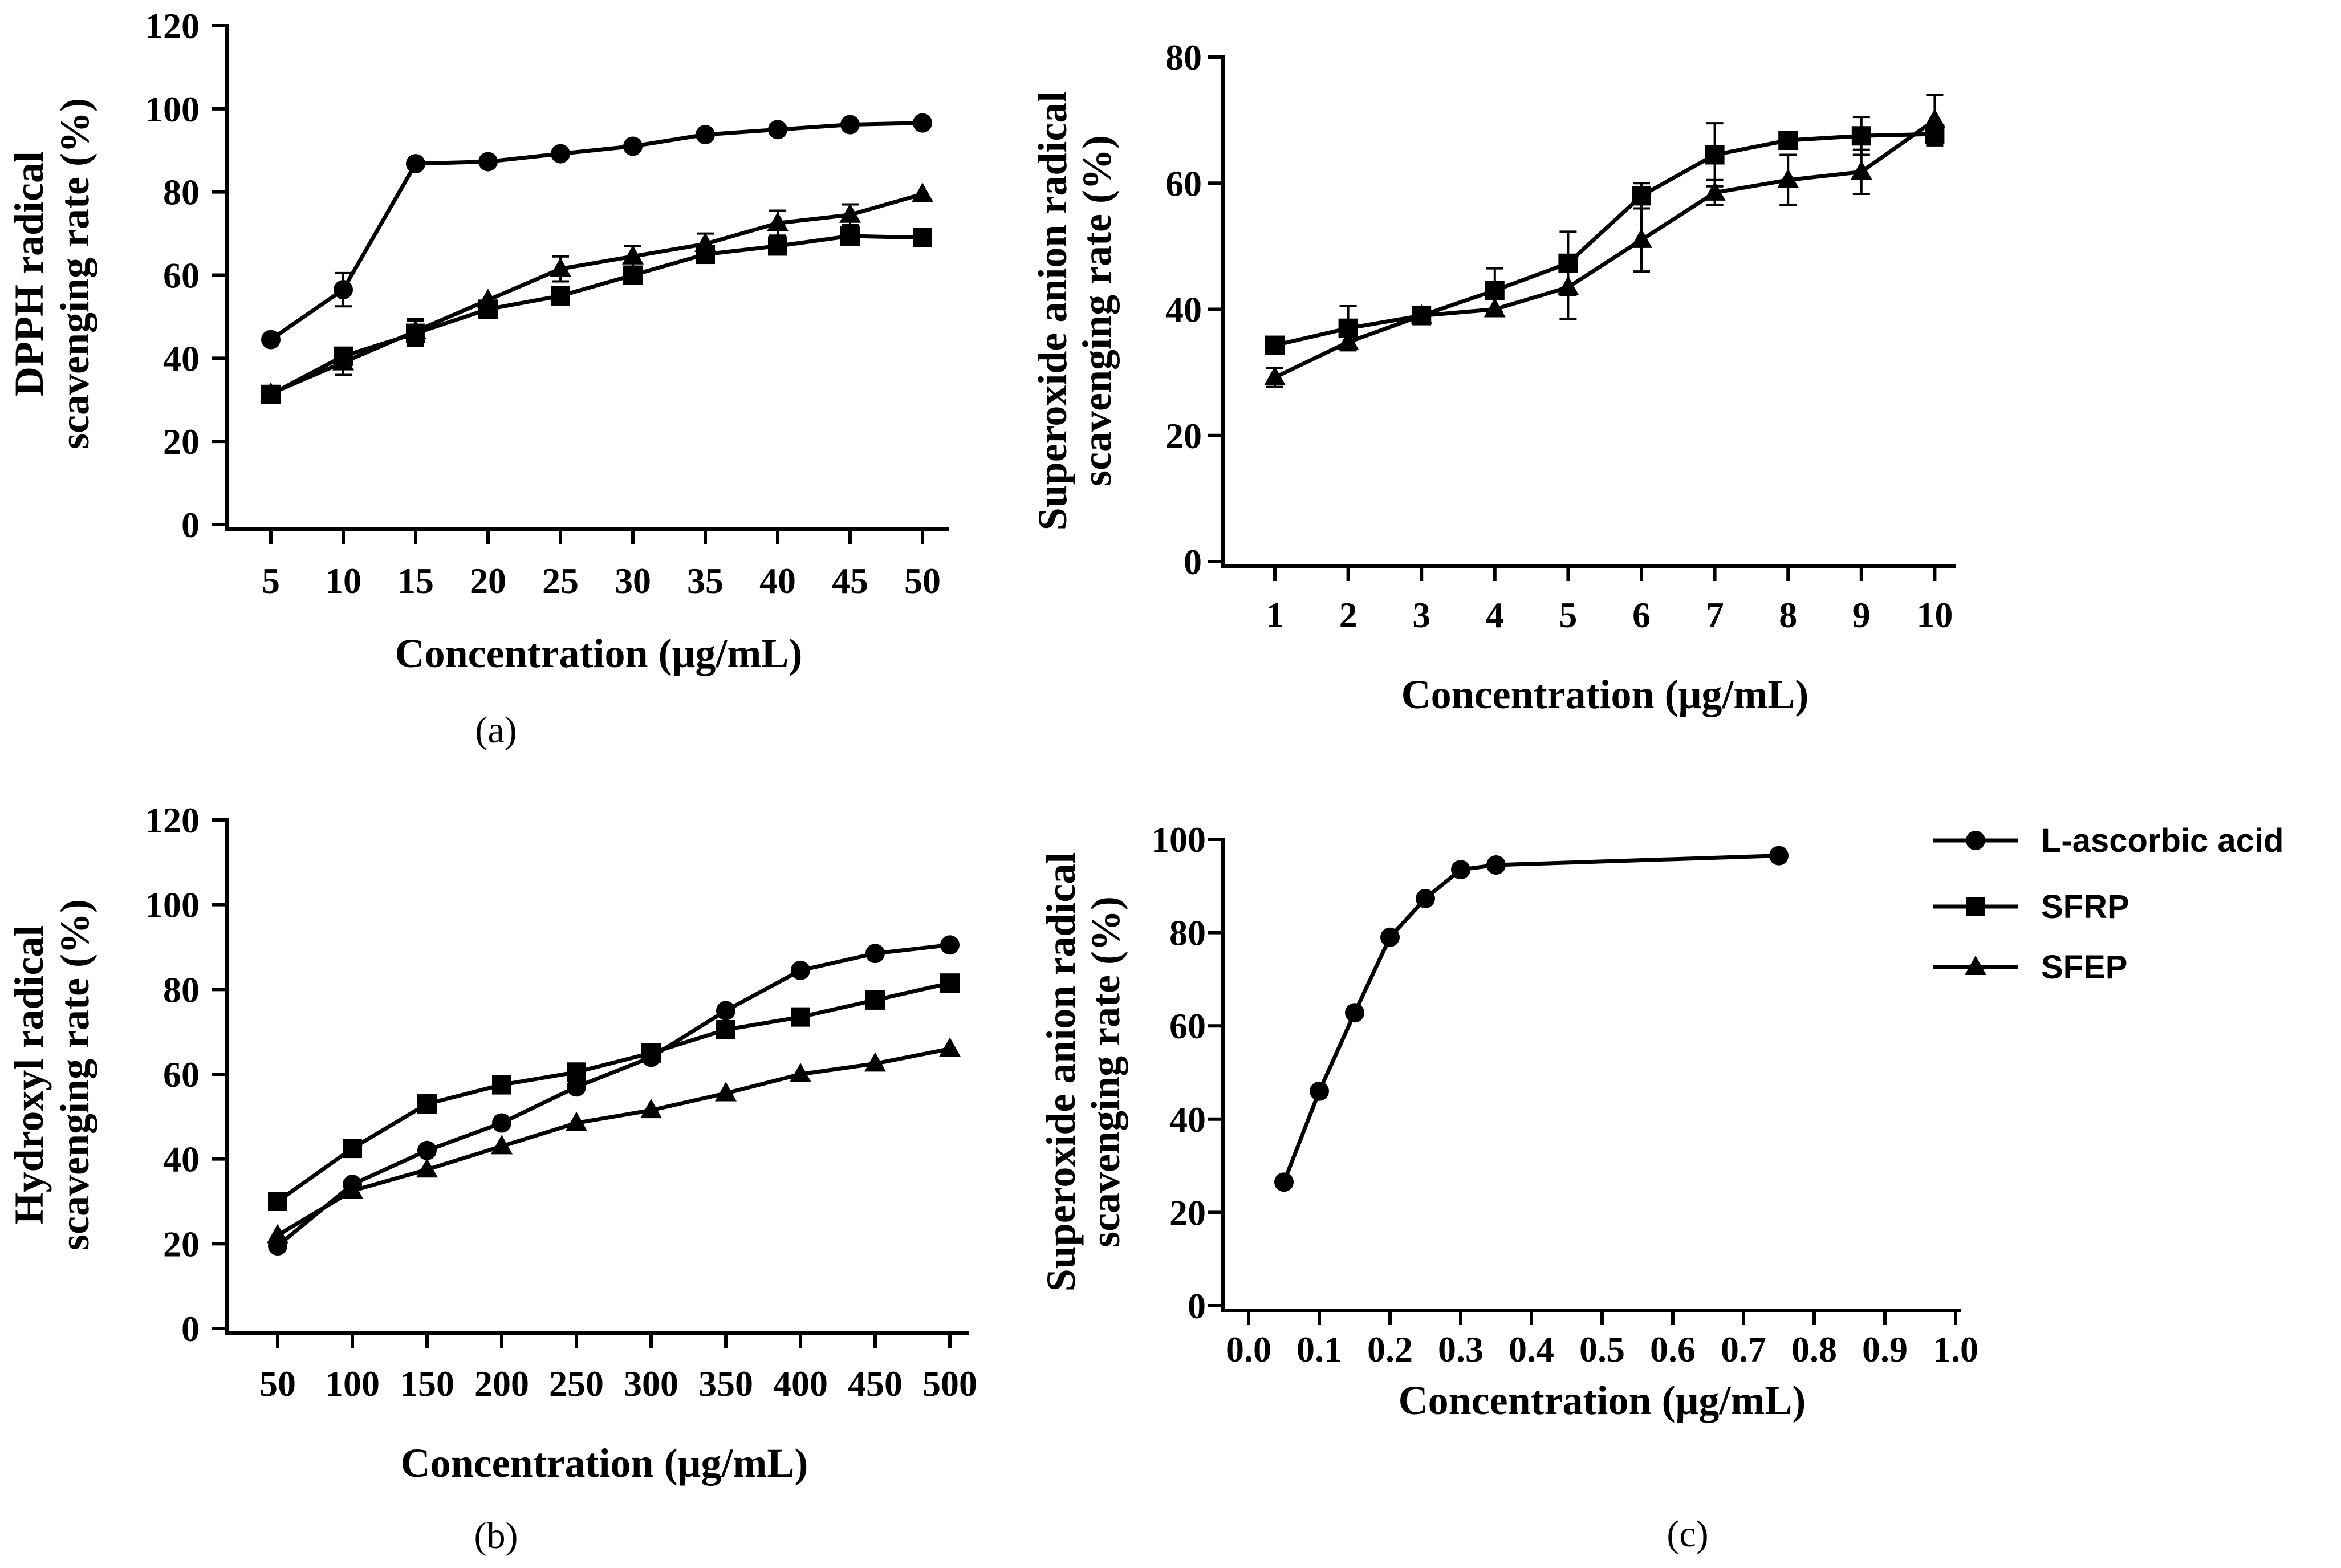 This screenshot has width=2341, height=1568. I want to click on x-tick-label: 5, so click(271, 581).